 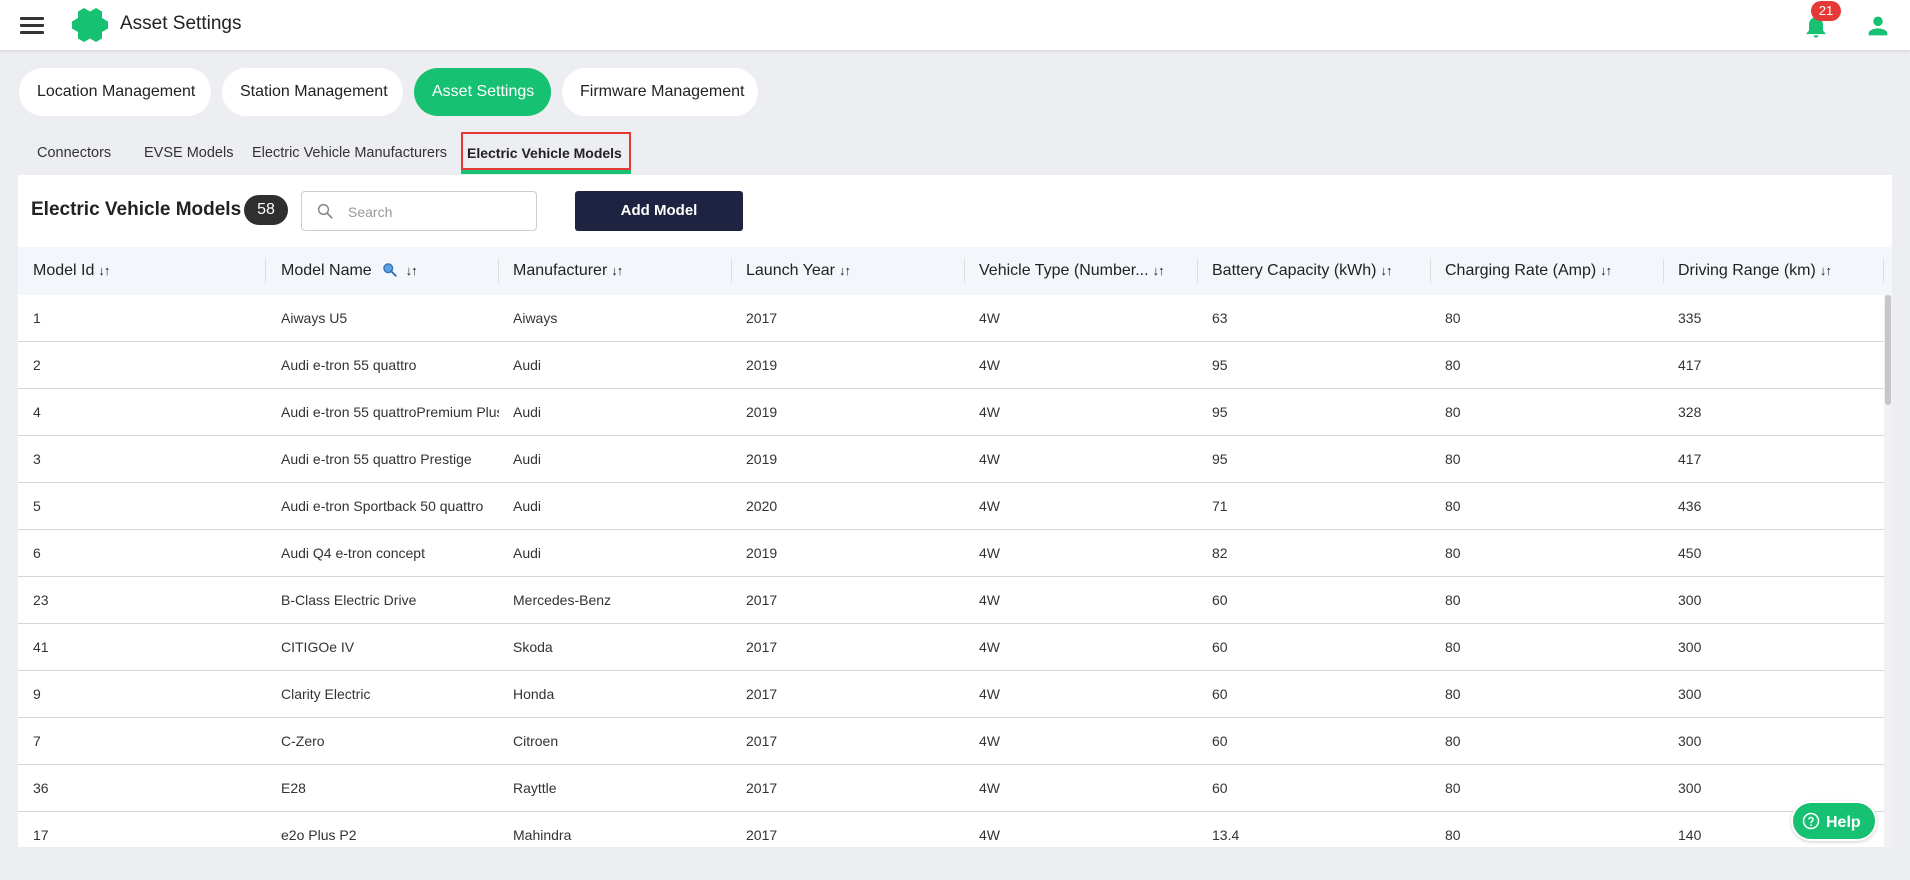 I want to click on column-header-model-name: Model Name ↓↑, so click(x=382, y=271).